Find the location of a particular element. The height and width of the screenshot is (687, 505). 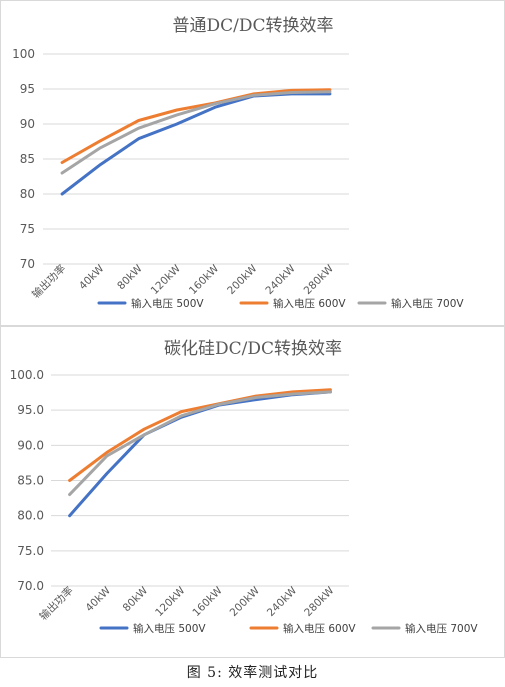

chart-title: 普通DC/DC转换效率 is located at coordinates (252, 26).